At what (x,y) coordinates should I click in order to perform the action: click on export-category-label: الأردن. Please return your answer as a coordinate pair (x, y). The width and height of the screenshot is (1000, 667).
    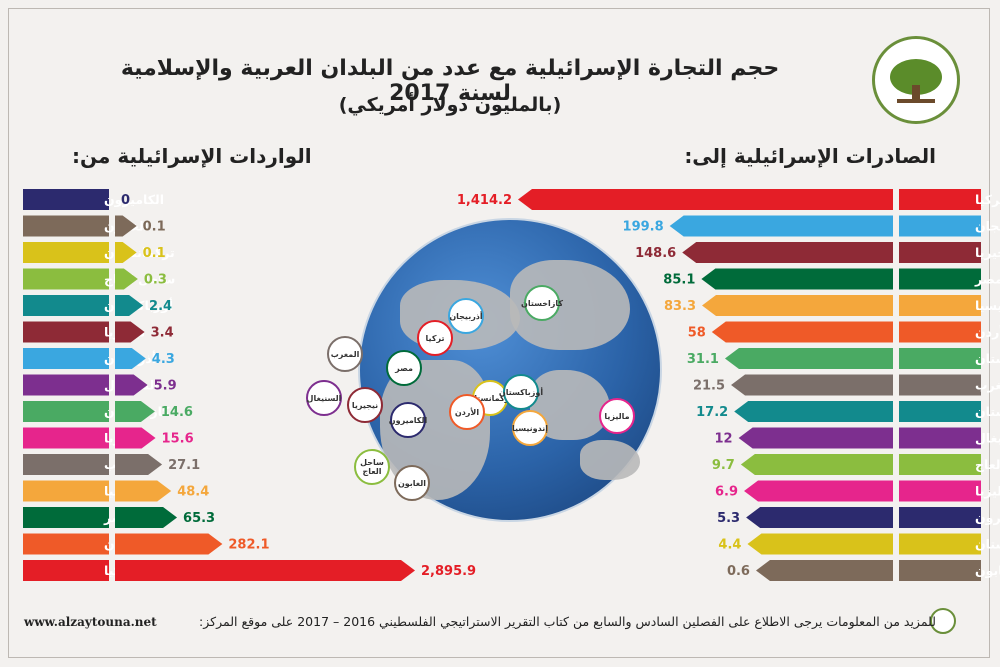
    Looking at the image, I should click on (987, 332).